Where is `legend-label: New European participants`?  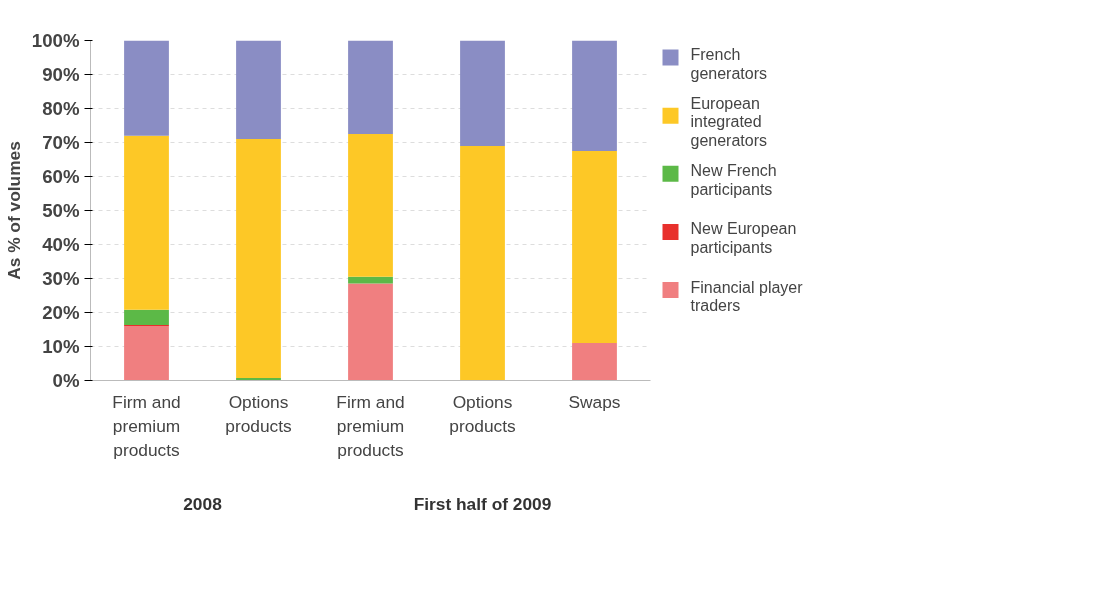
legend-label: New European participants is located at coordinates (743, 238).